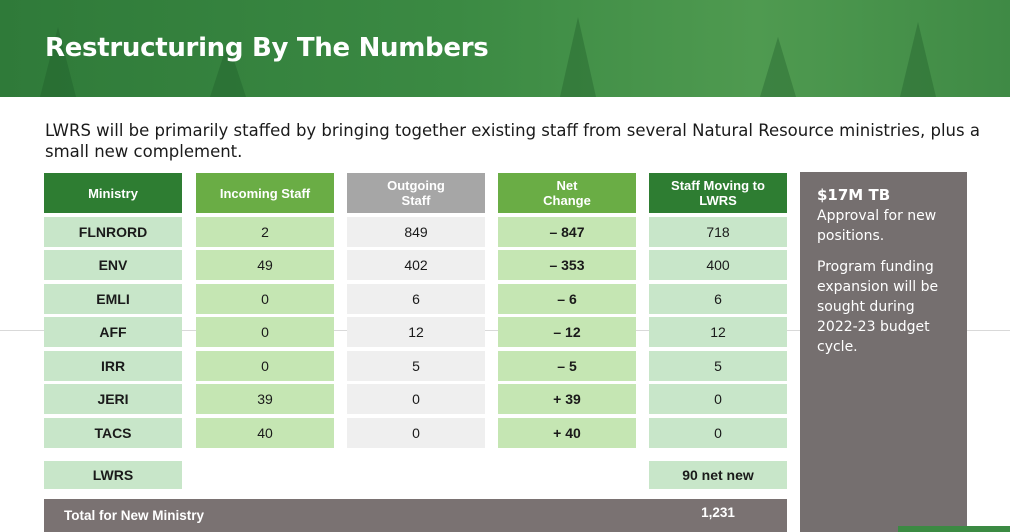  I want to click on incoming-column: Incoming Staff 2 49 0 0 0 39 40, so click(265, 310).